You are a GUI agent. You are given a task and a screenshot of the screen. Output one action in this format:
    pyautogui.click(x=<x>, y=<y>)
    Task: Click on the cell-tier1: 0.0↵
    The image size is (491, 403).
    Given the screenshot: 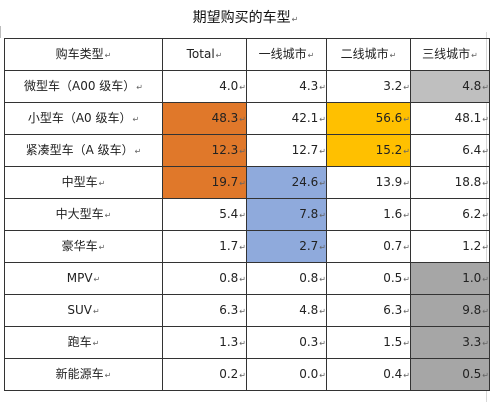 What is the action you would take?
    pyautogui.click(x=286, y=374)
    